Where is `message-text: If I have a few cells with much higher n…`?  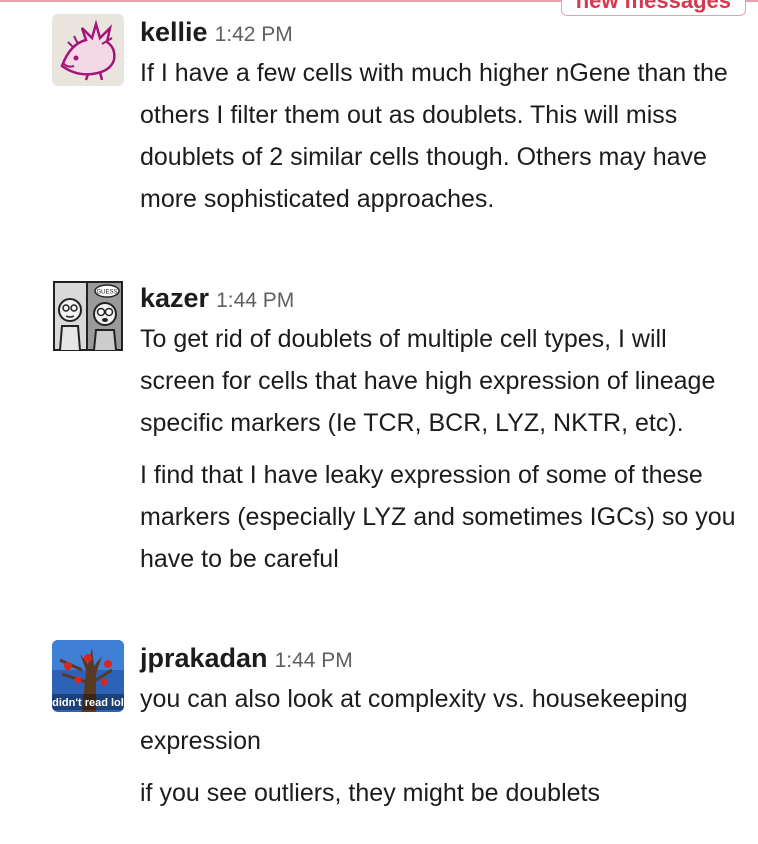
message-text: If I have a few cells with much higher n… is located at coordinates (434, 136).